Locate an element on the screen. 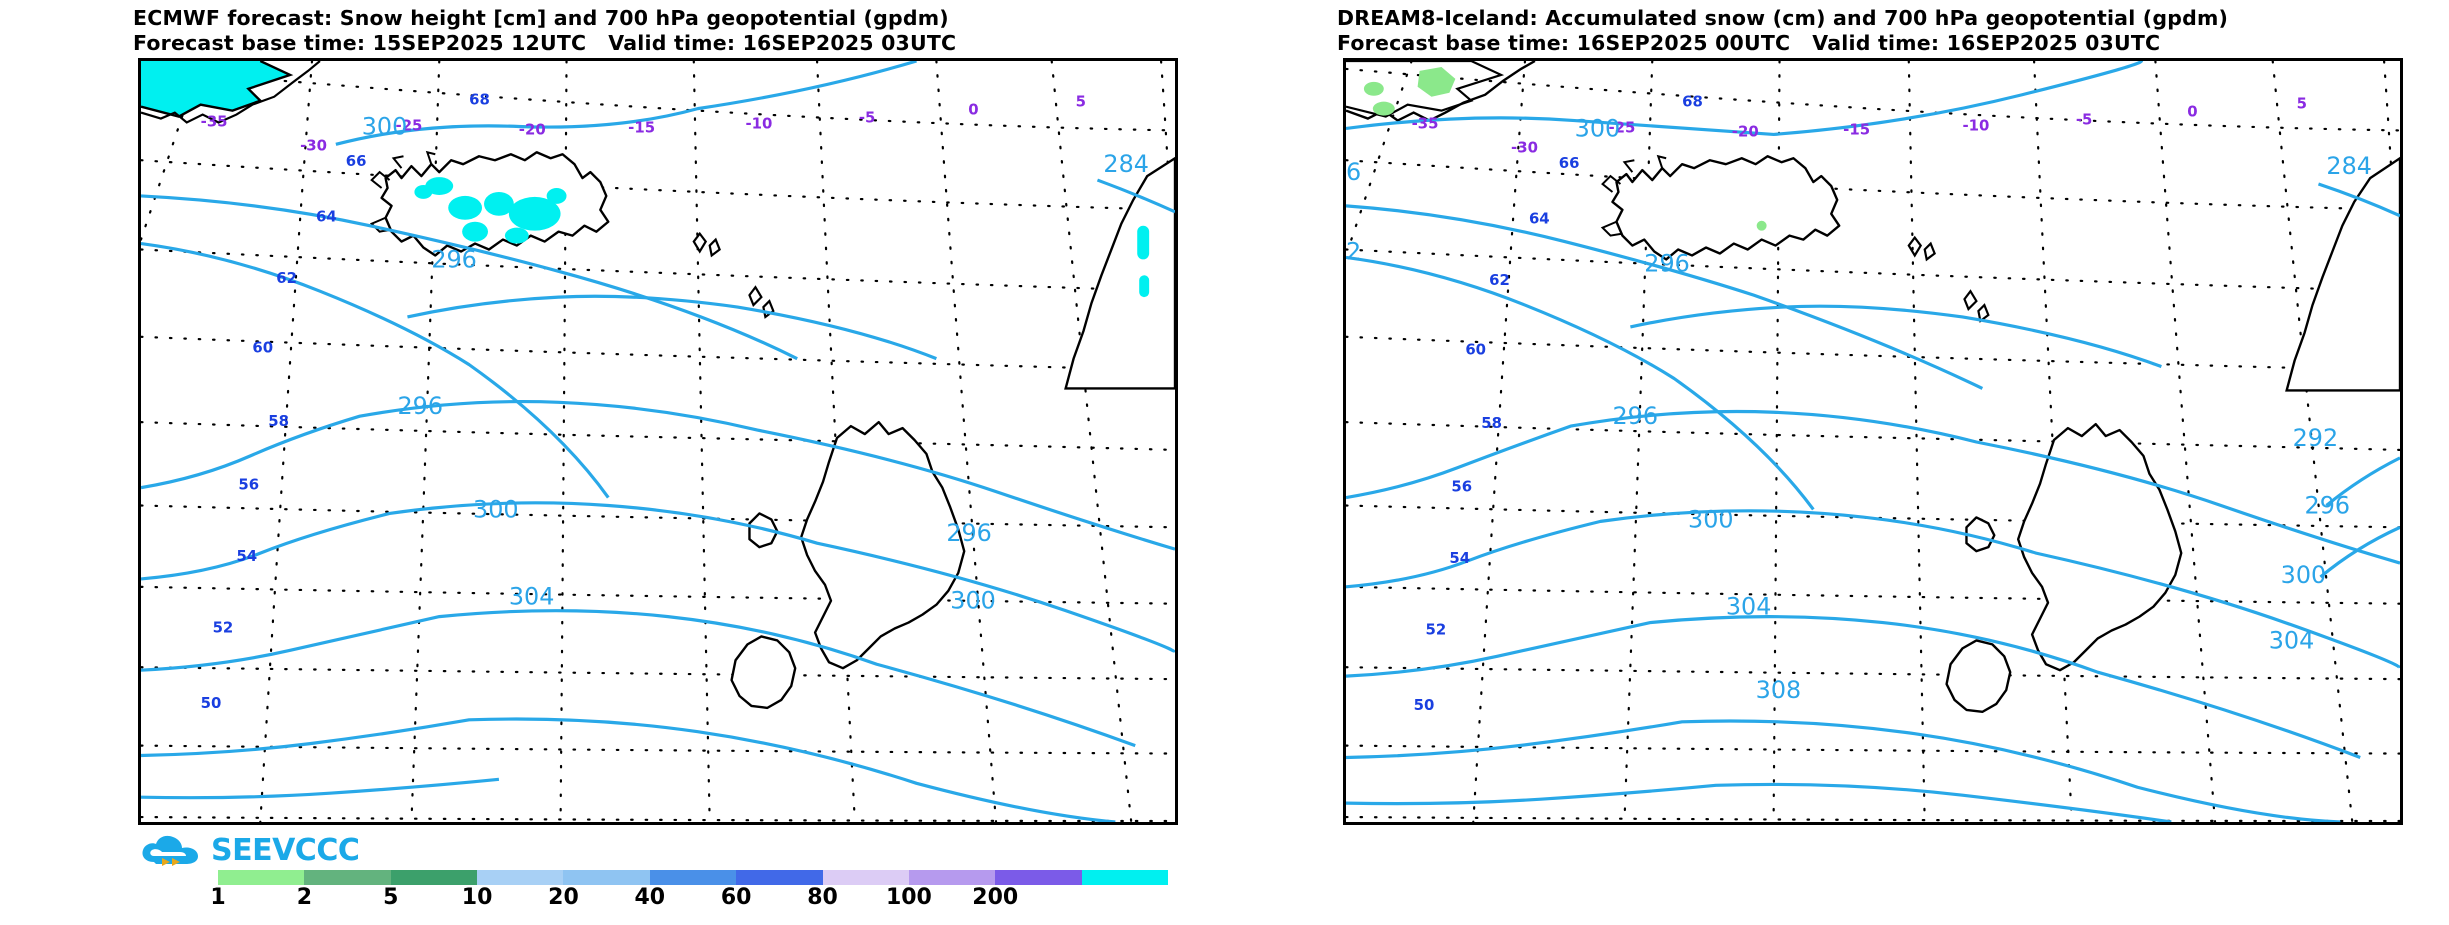  base-time-text: Forecast base time: 15SEP2025 12UTC is located at coordinates (360, 43).